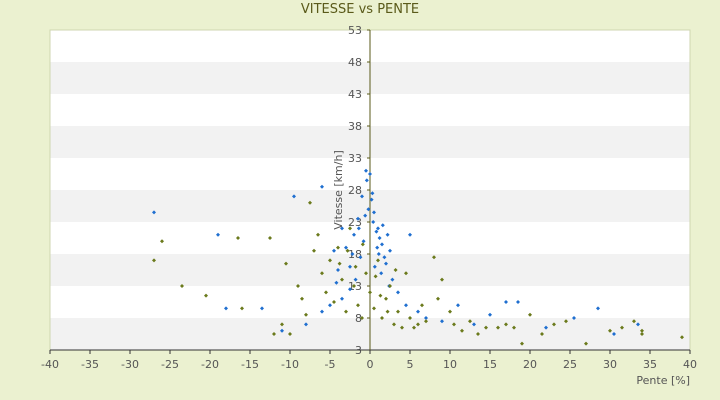 Image resolution: width=720 pixels, height=400 pixels. I want to click on x-tick-label: 40, so click(690, 364).